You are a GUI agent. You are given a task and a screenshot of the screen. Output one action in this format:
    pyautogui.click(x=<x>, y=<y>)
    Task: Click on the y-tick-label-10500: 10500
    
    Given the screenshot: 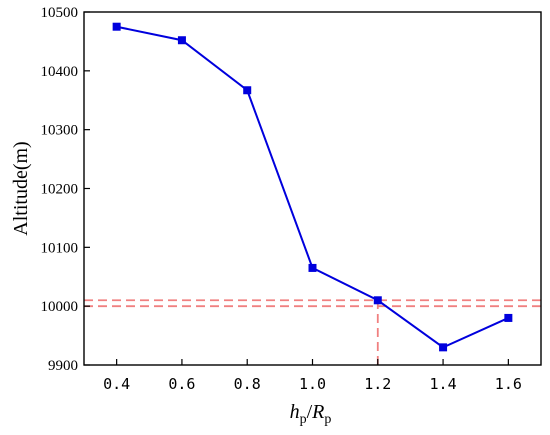 What is the action you would take?
    pyautogui.click(x=60, y=13)
    